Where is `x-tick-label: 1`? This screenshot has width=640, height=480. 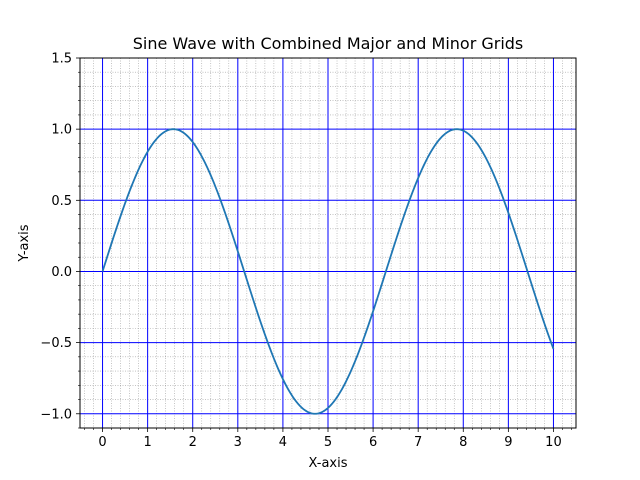 x-tick-label: 1 is located at coordinates (147, 442).